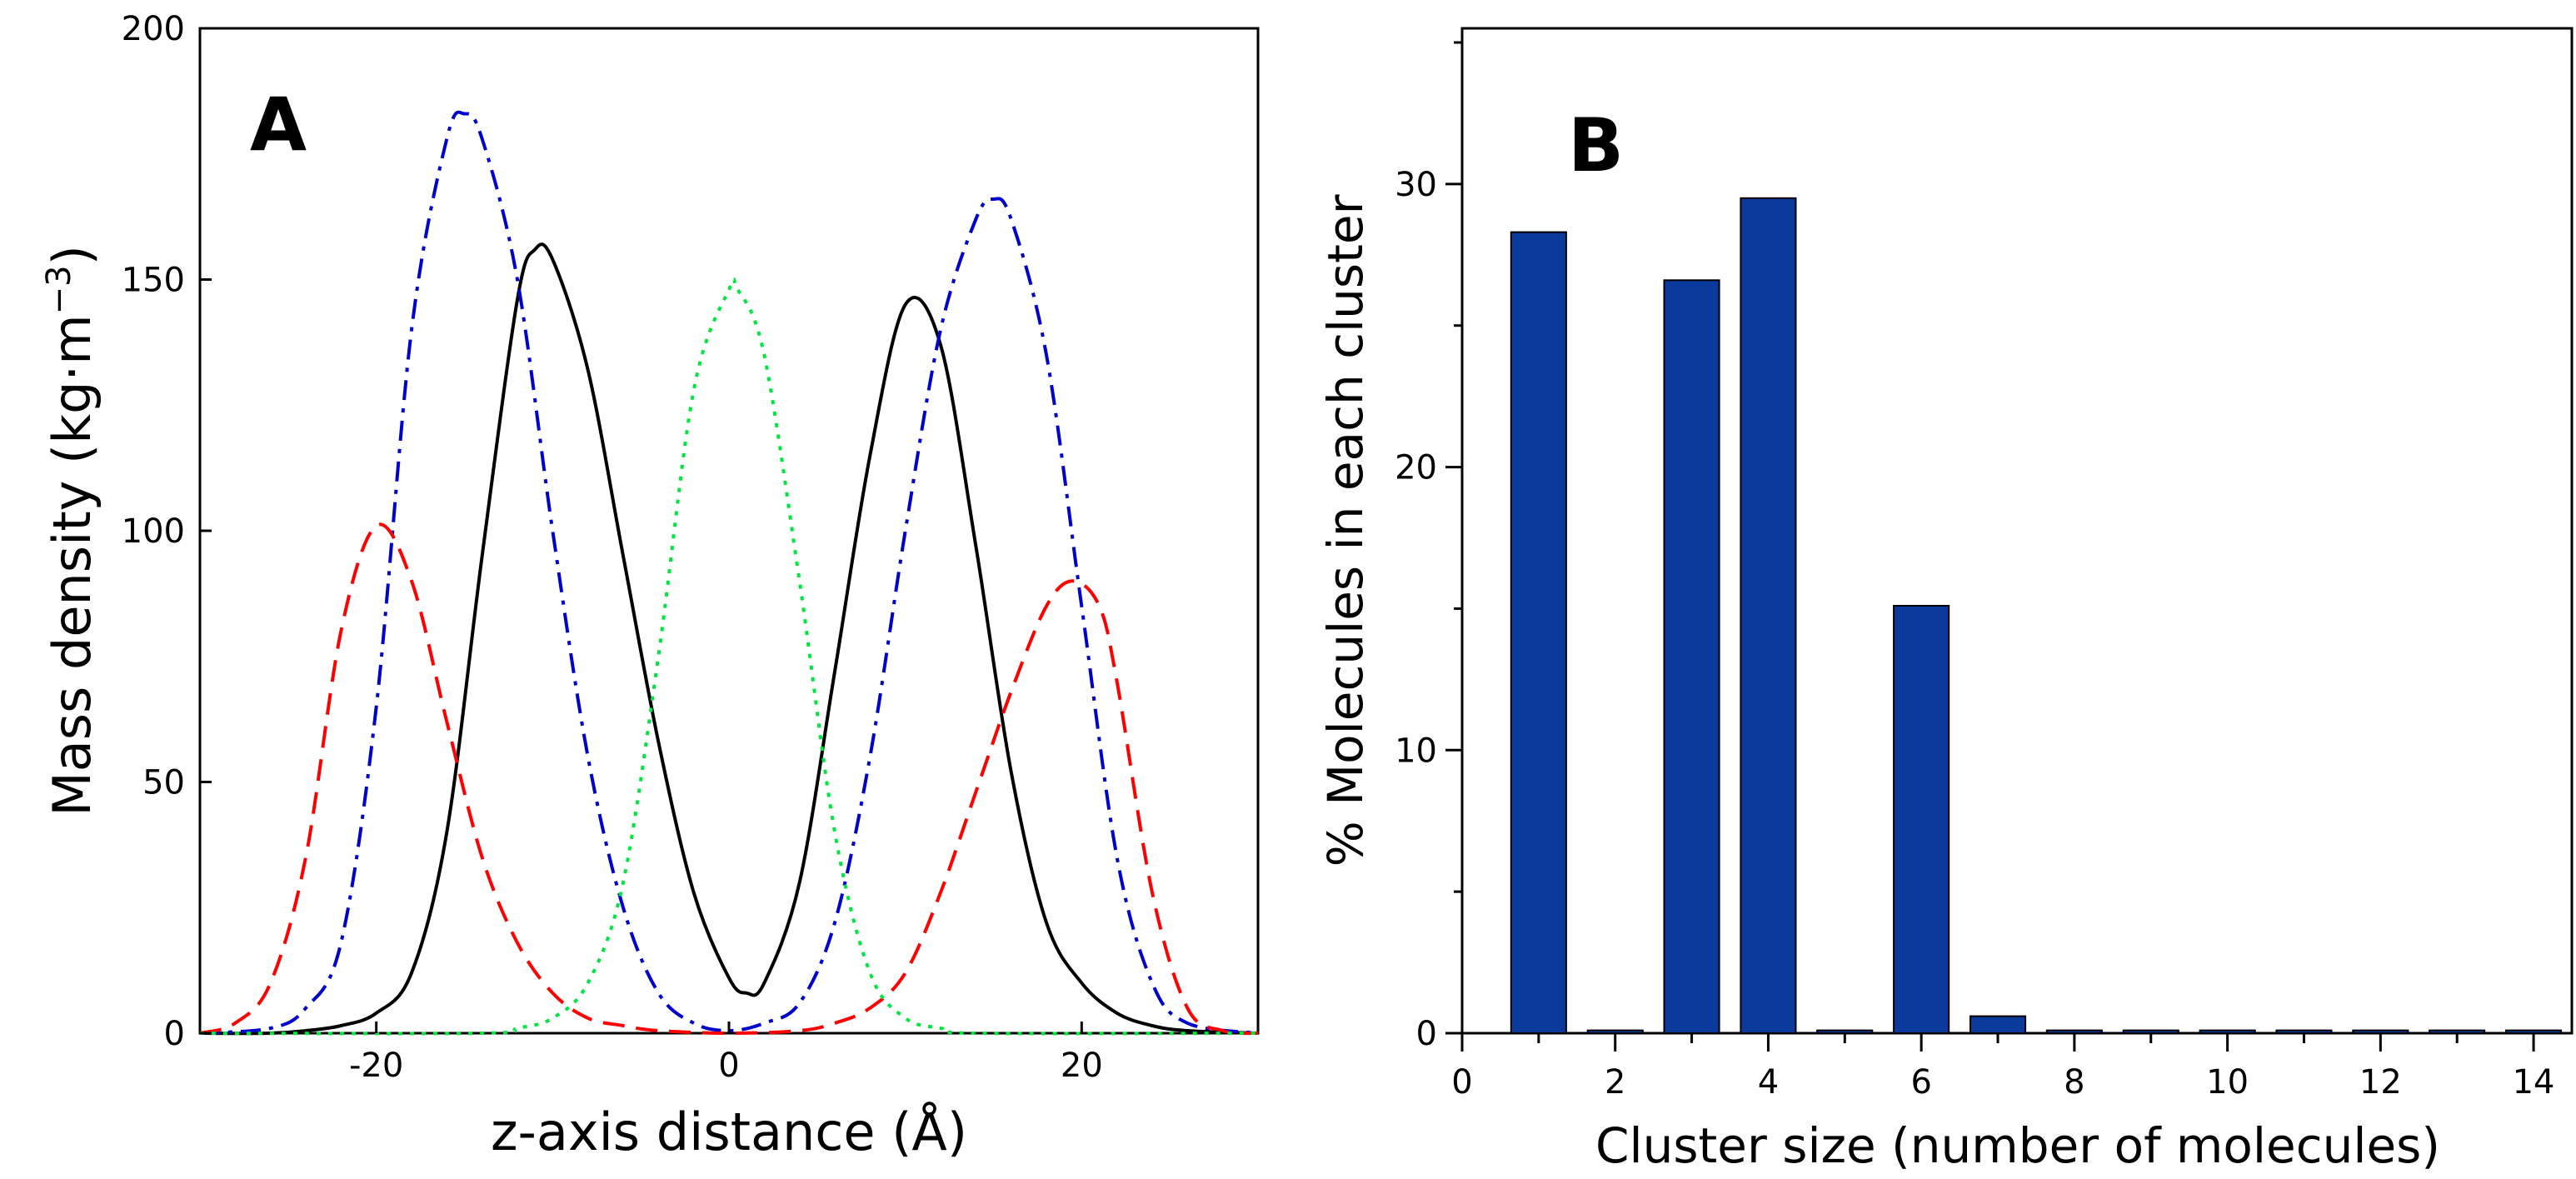 The width and height of the screenshot is (2576, 1179). Describe the element at coordinates (2227, 1082) in the screenshot. I see `panel-b-x-tick-label: 10` at that location.